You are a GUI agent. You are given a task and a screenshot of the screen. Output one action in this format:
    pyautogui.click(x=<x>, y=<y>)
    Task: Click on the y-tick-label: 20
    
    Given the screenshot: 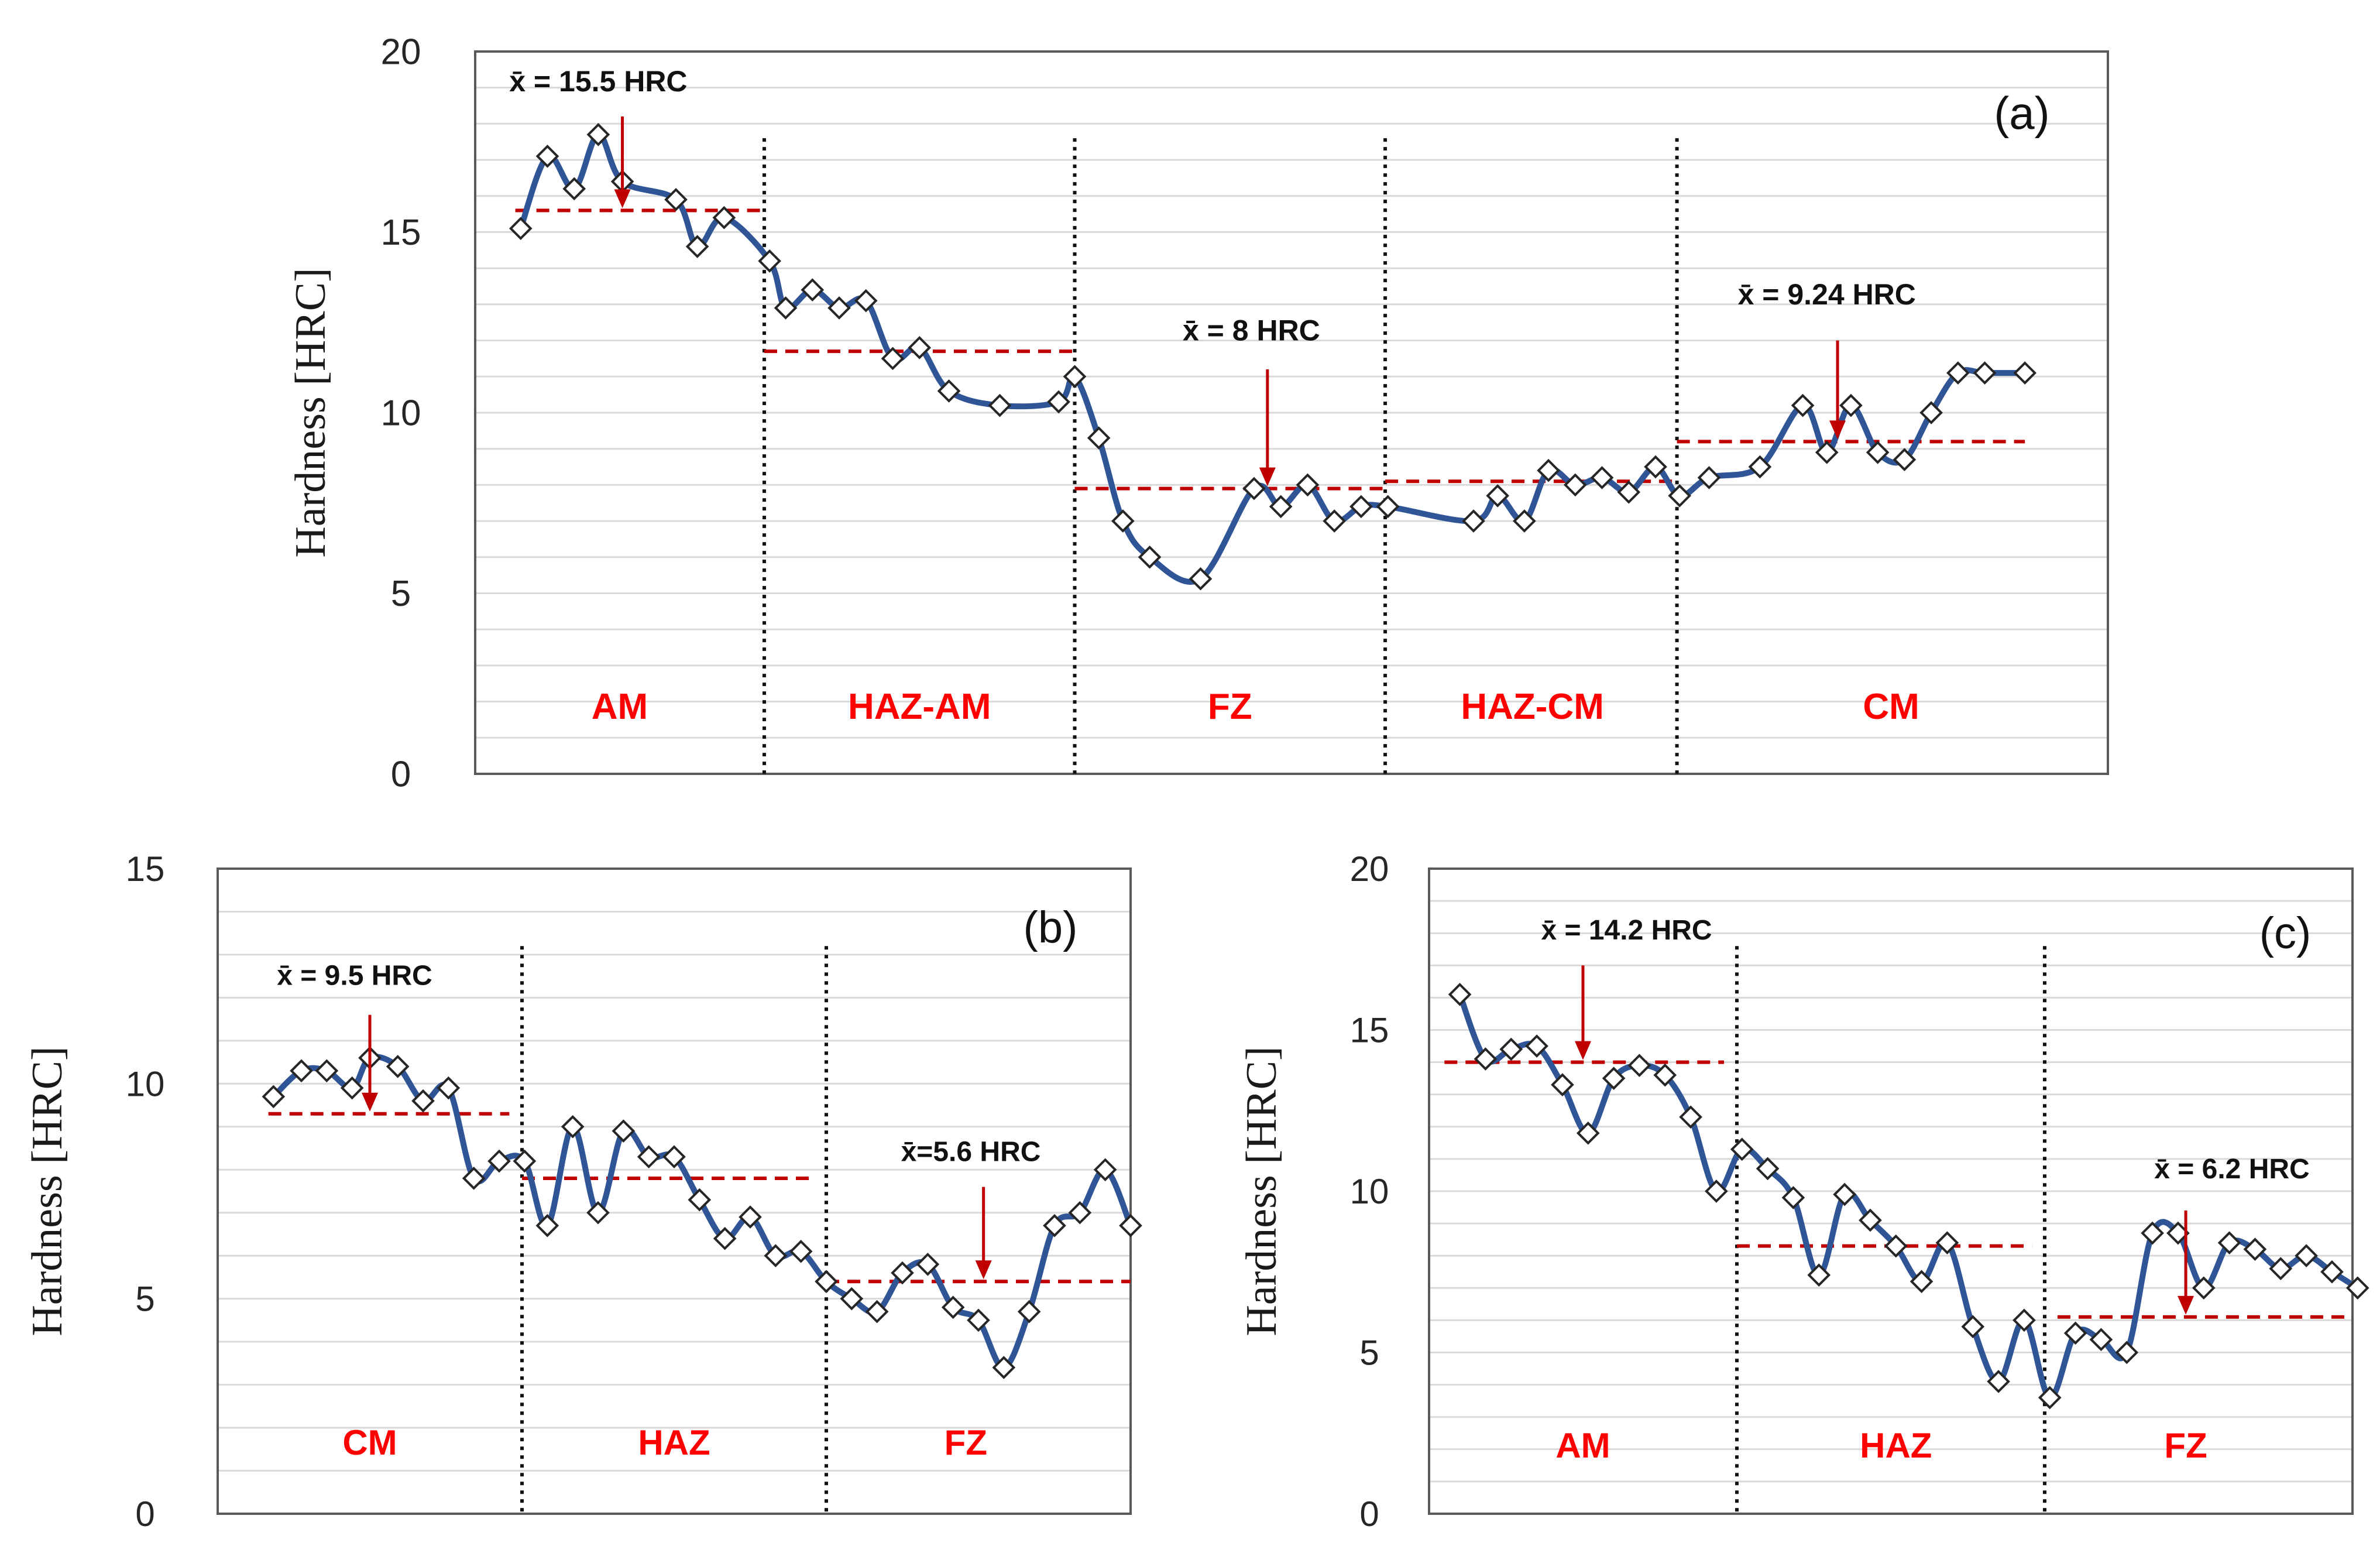 What is the action you would take?
    pyautogui.click(x=1369, y=869)
    